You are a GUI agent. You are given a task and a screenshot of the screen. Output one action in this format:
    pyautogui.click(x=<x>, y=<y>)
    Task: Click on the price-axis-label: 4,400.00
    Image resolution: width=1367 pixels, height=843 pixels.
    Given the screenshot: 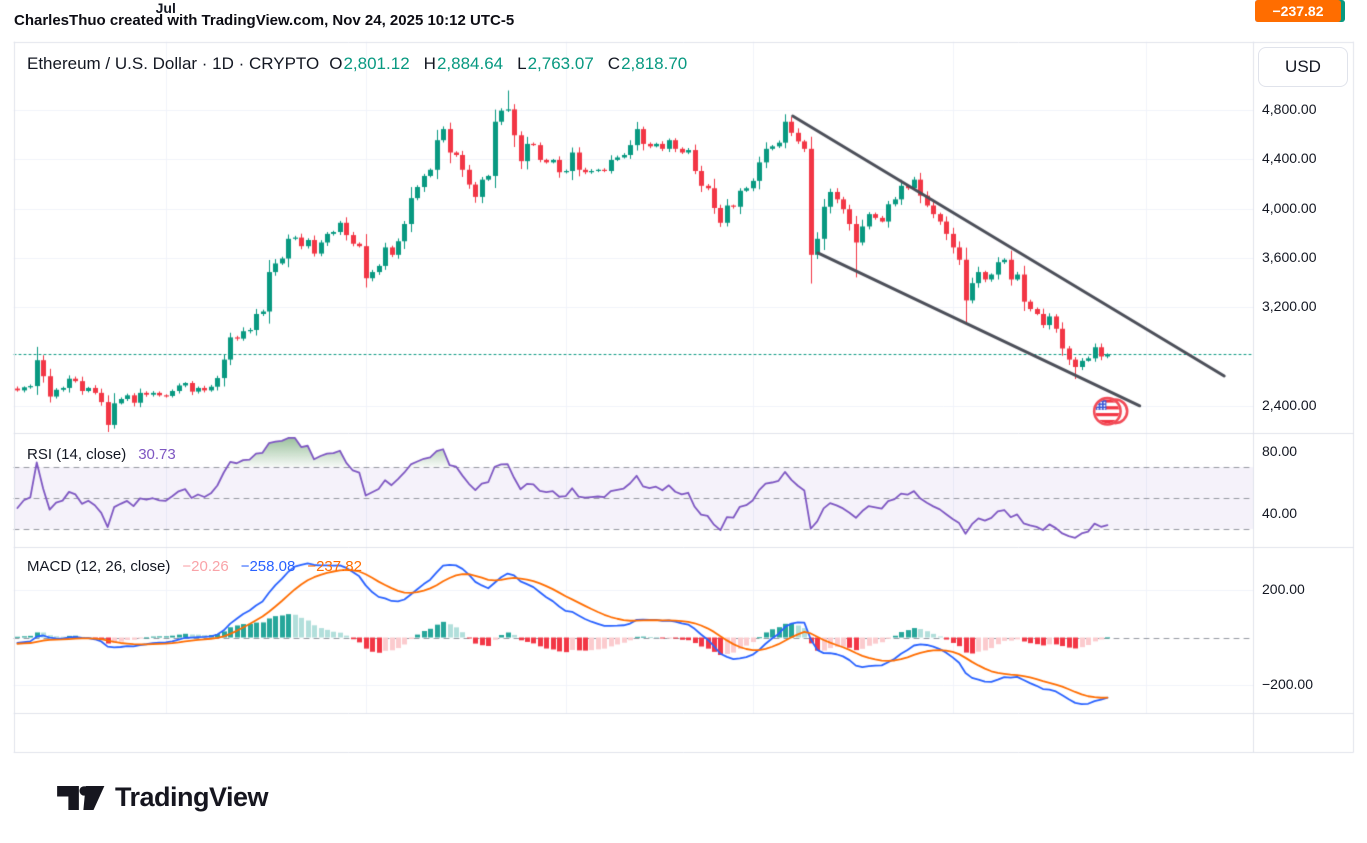 What is the action you would take?
    pyautogui.click(x=1289, y=158)
    